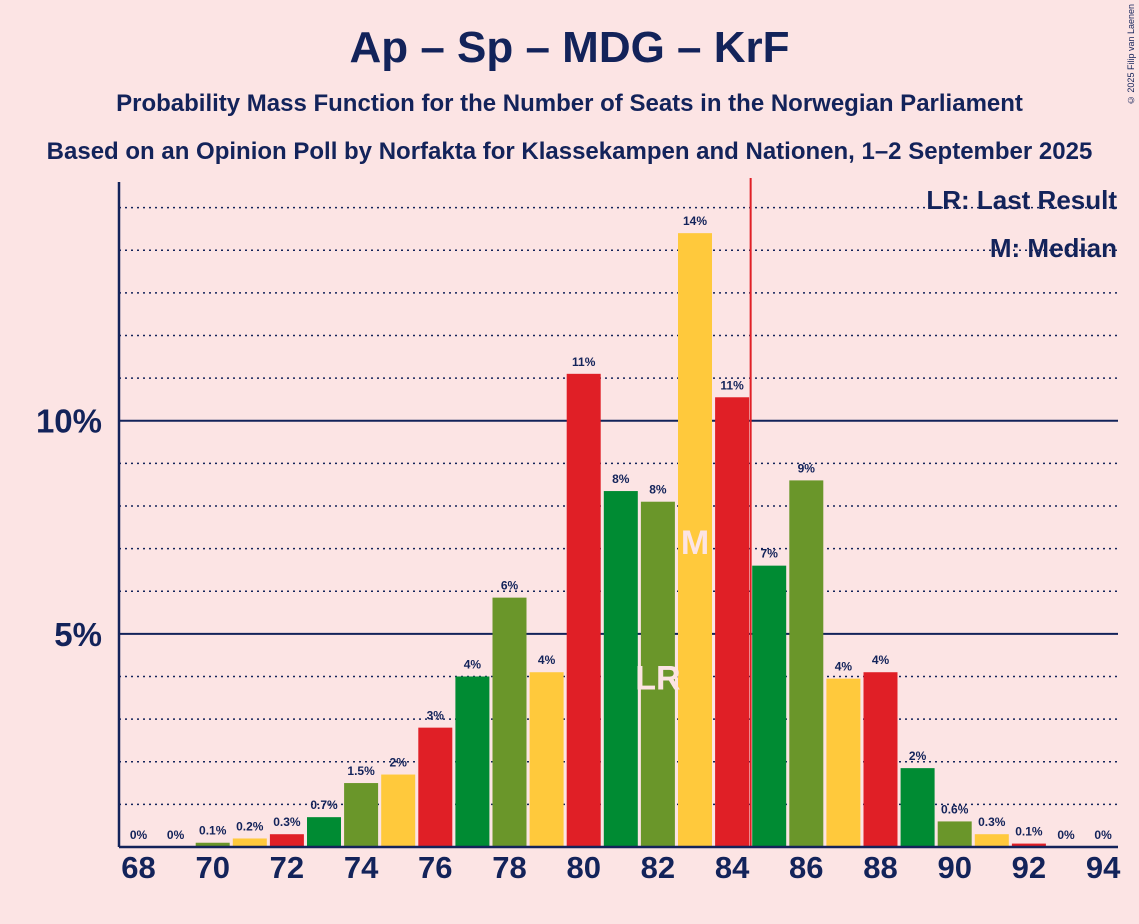 This screenshot has height=924, width=1139. What do you see at coordinates (584, 362) in the screenshot?
I see `bar-label-seat-80: 11%` at bounding box center [584, 362].